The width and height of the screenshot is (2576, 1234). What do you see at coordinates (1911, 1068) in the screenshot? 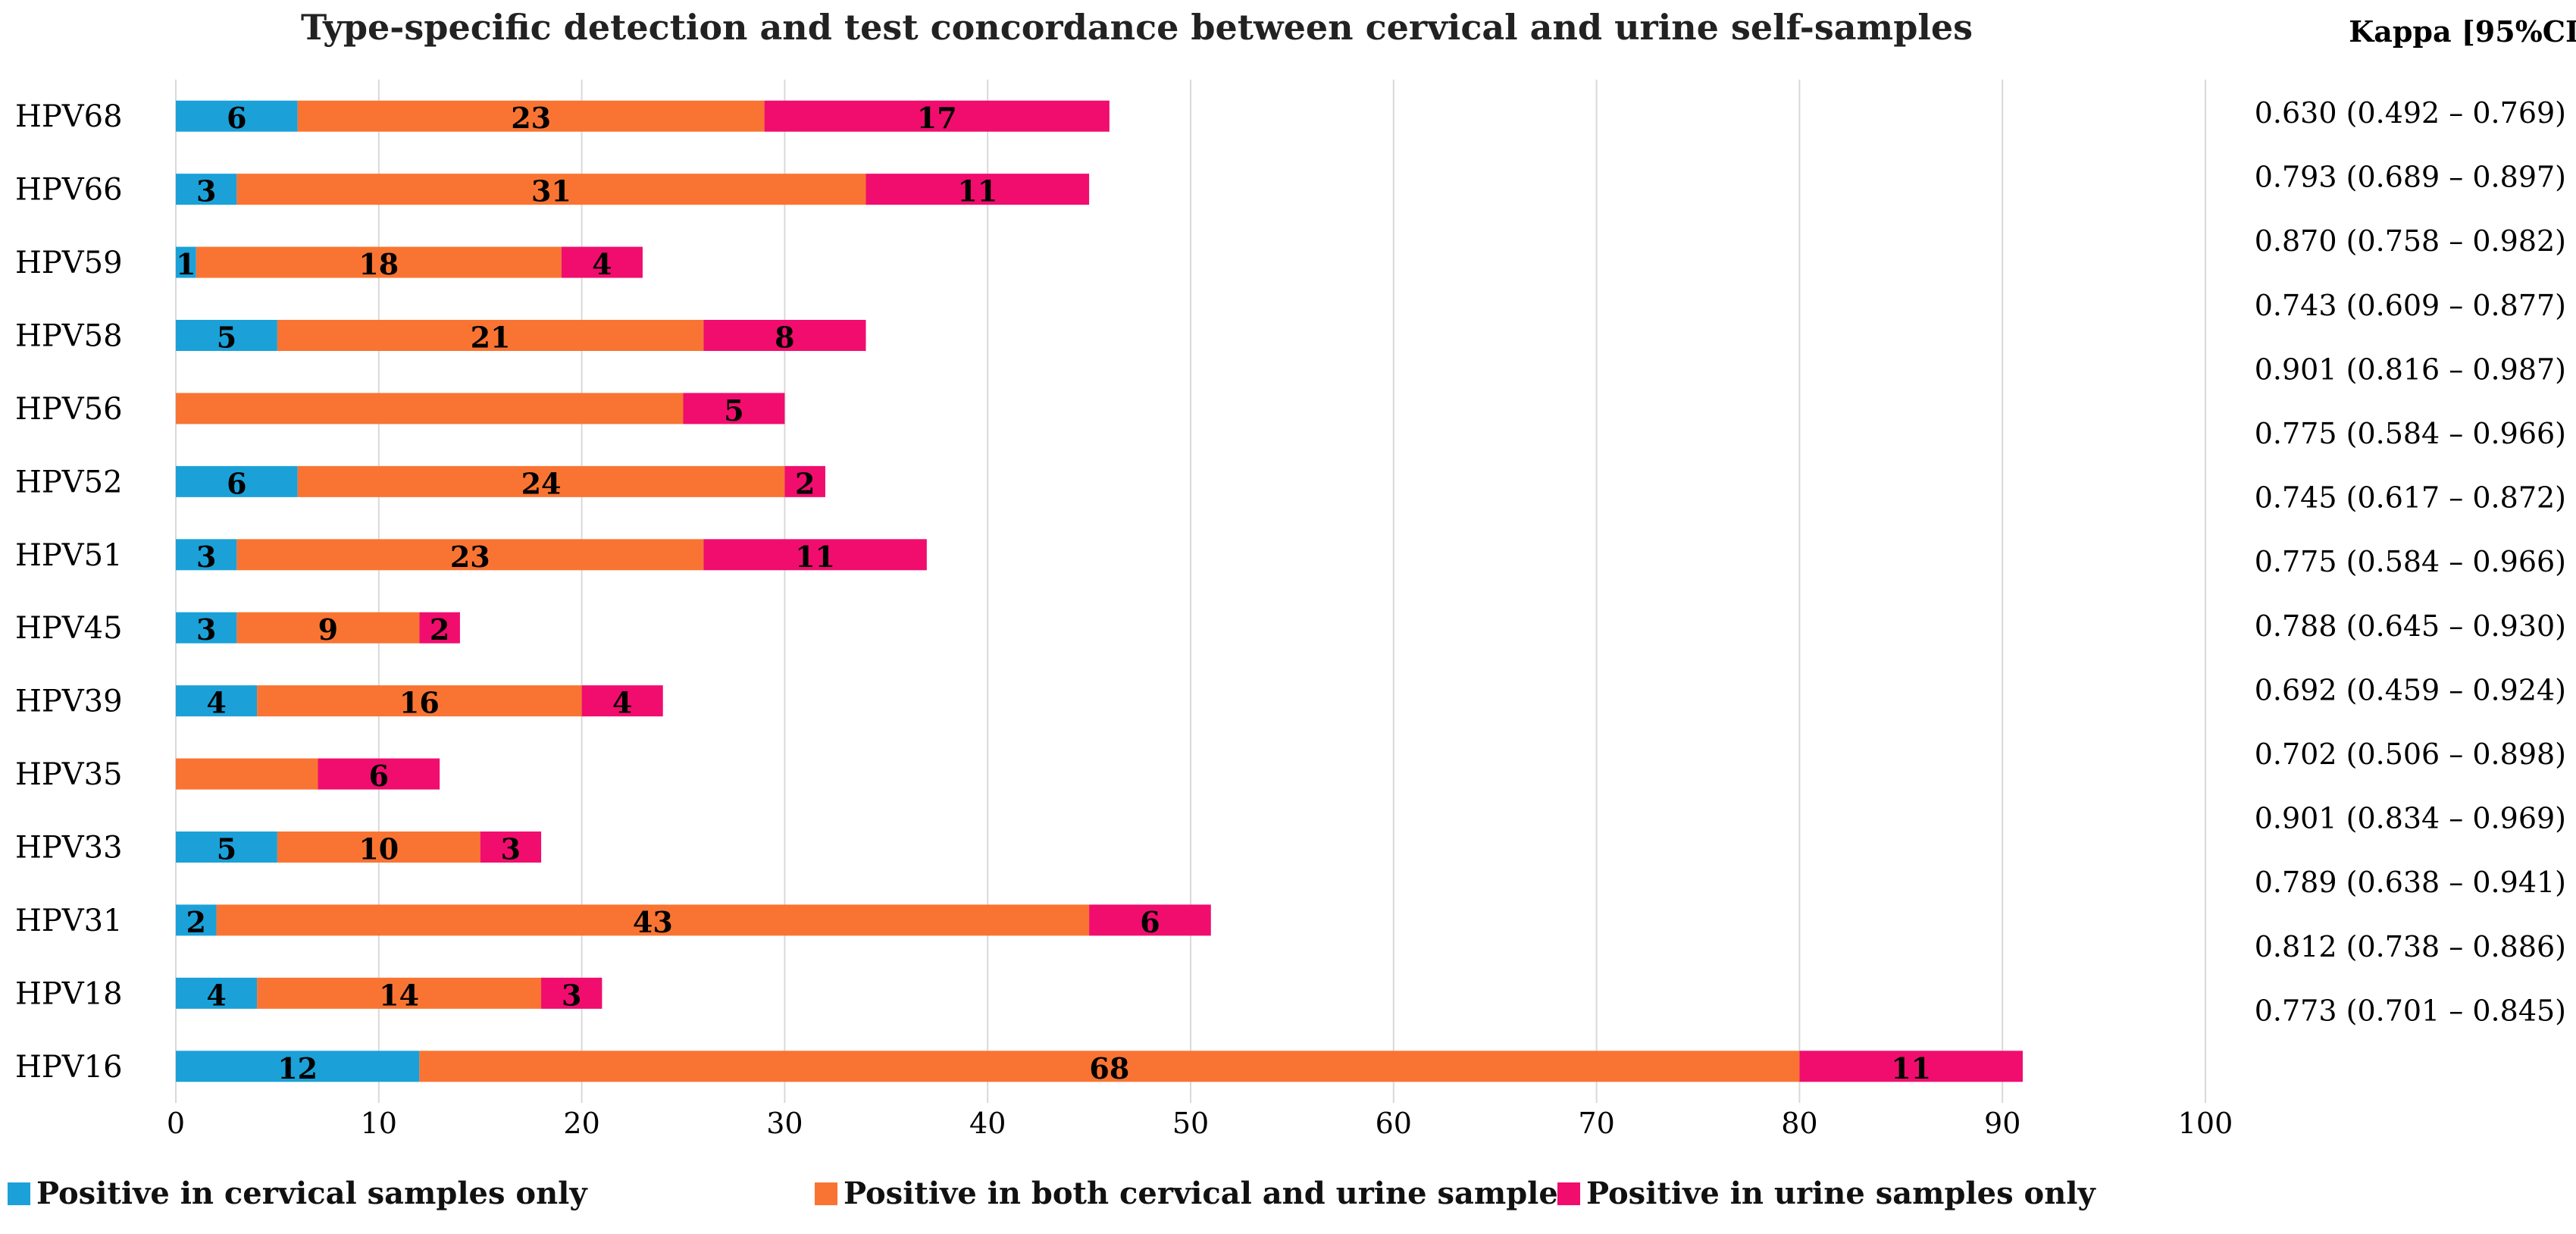
I see `data-label-hpv16-positive-in-urine-samples-only: 11` at bounding box center [1911, 1068].